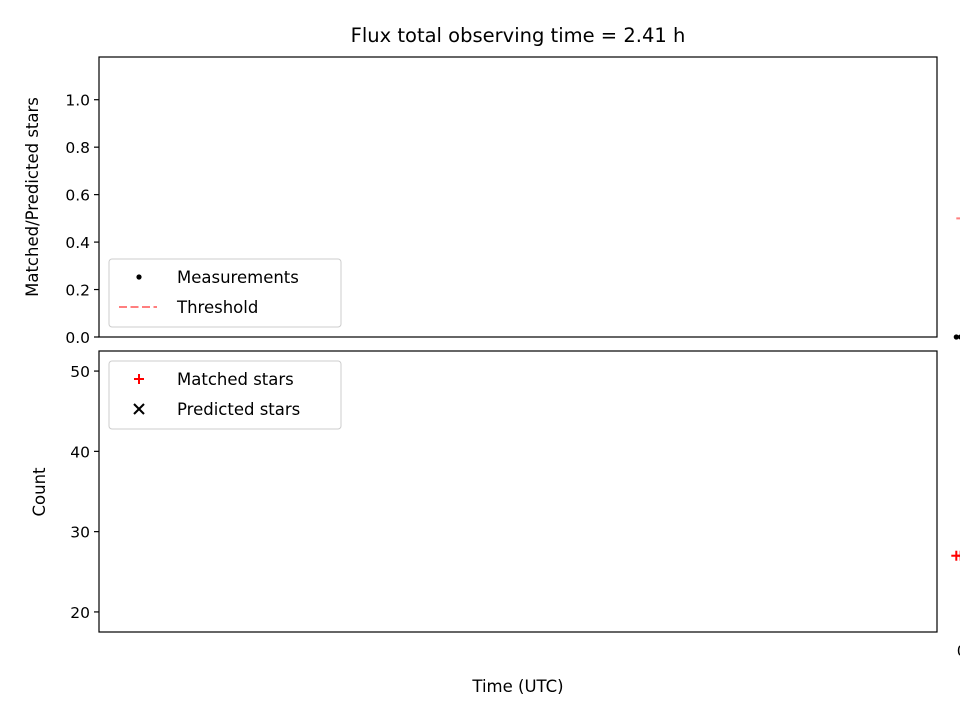 The height and width of the screenshot is (720, 960). What do you see at coordinates (518, 35) in the screenshot?
I see `chart-title: Flux total observing time = 2.41 h` at bounding box center [518, 35].